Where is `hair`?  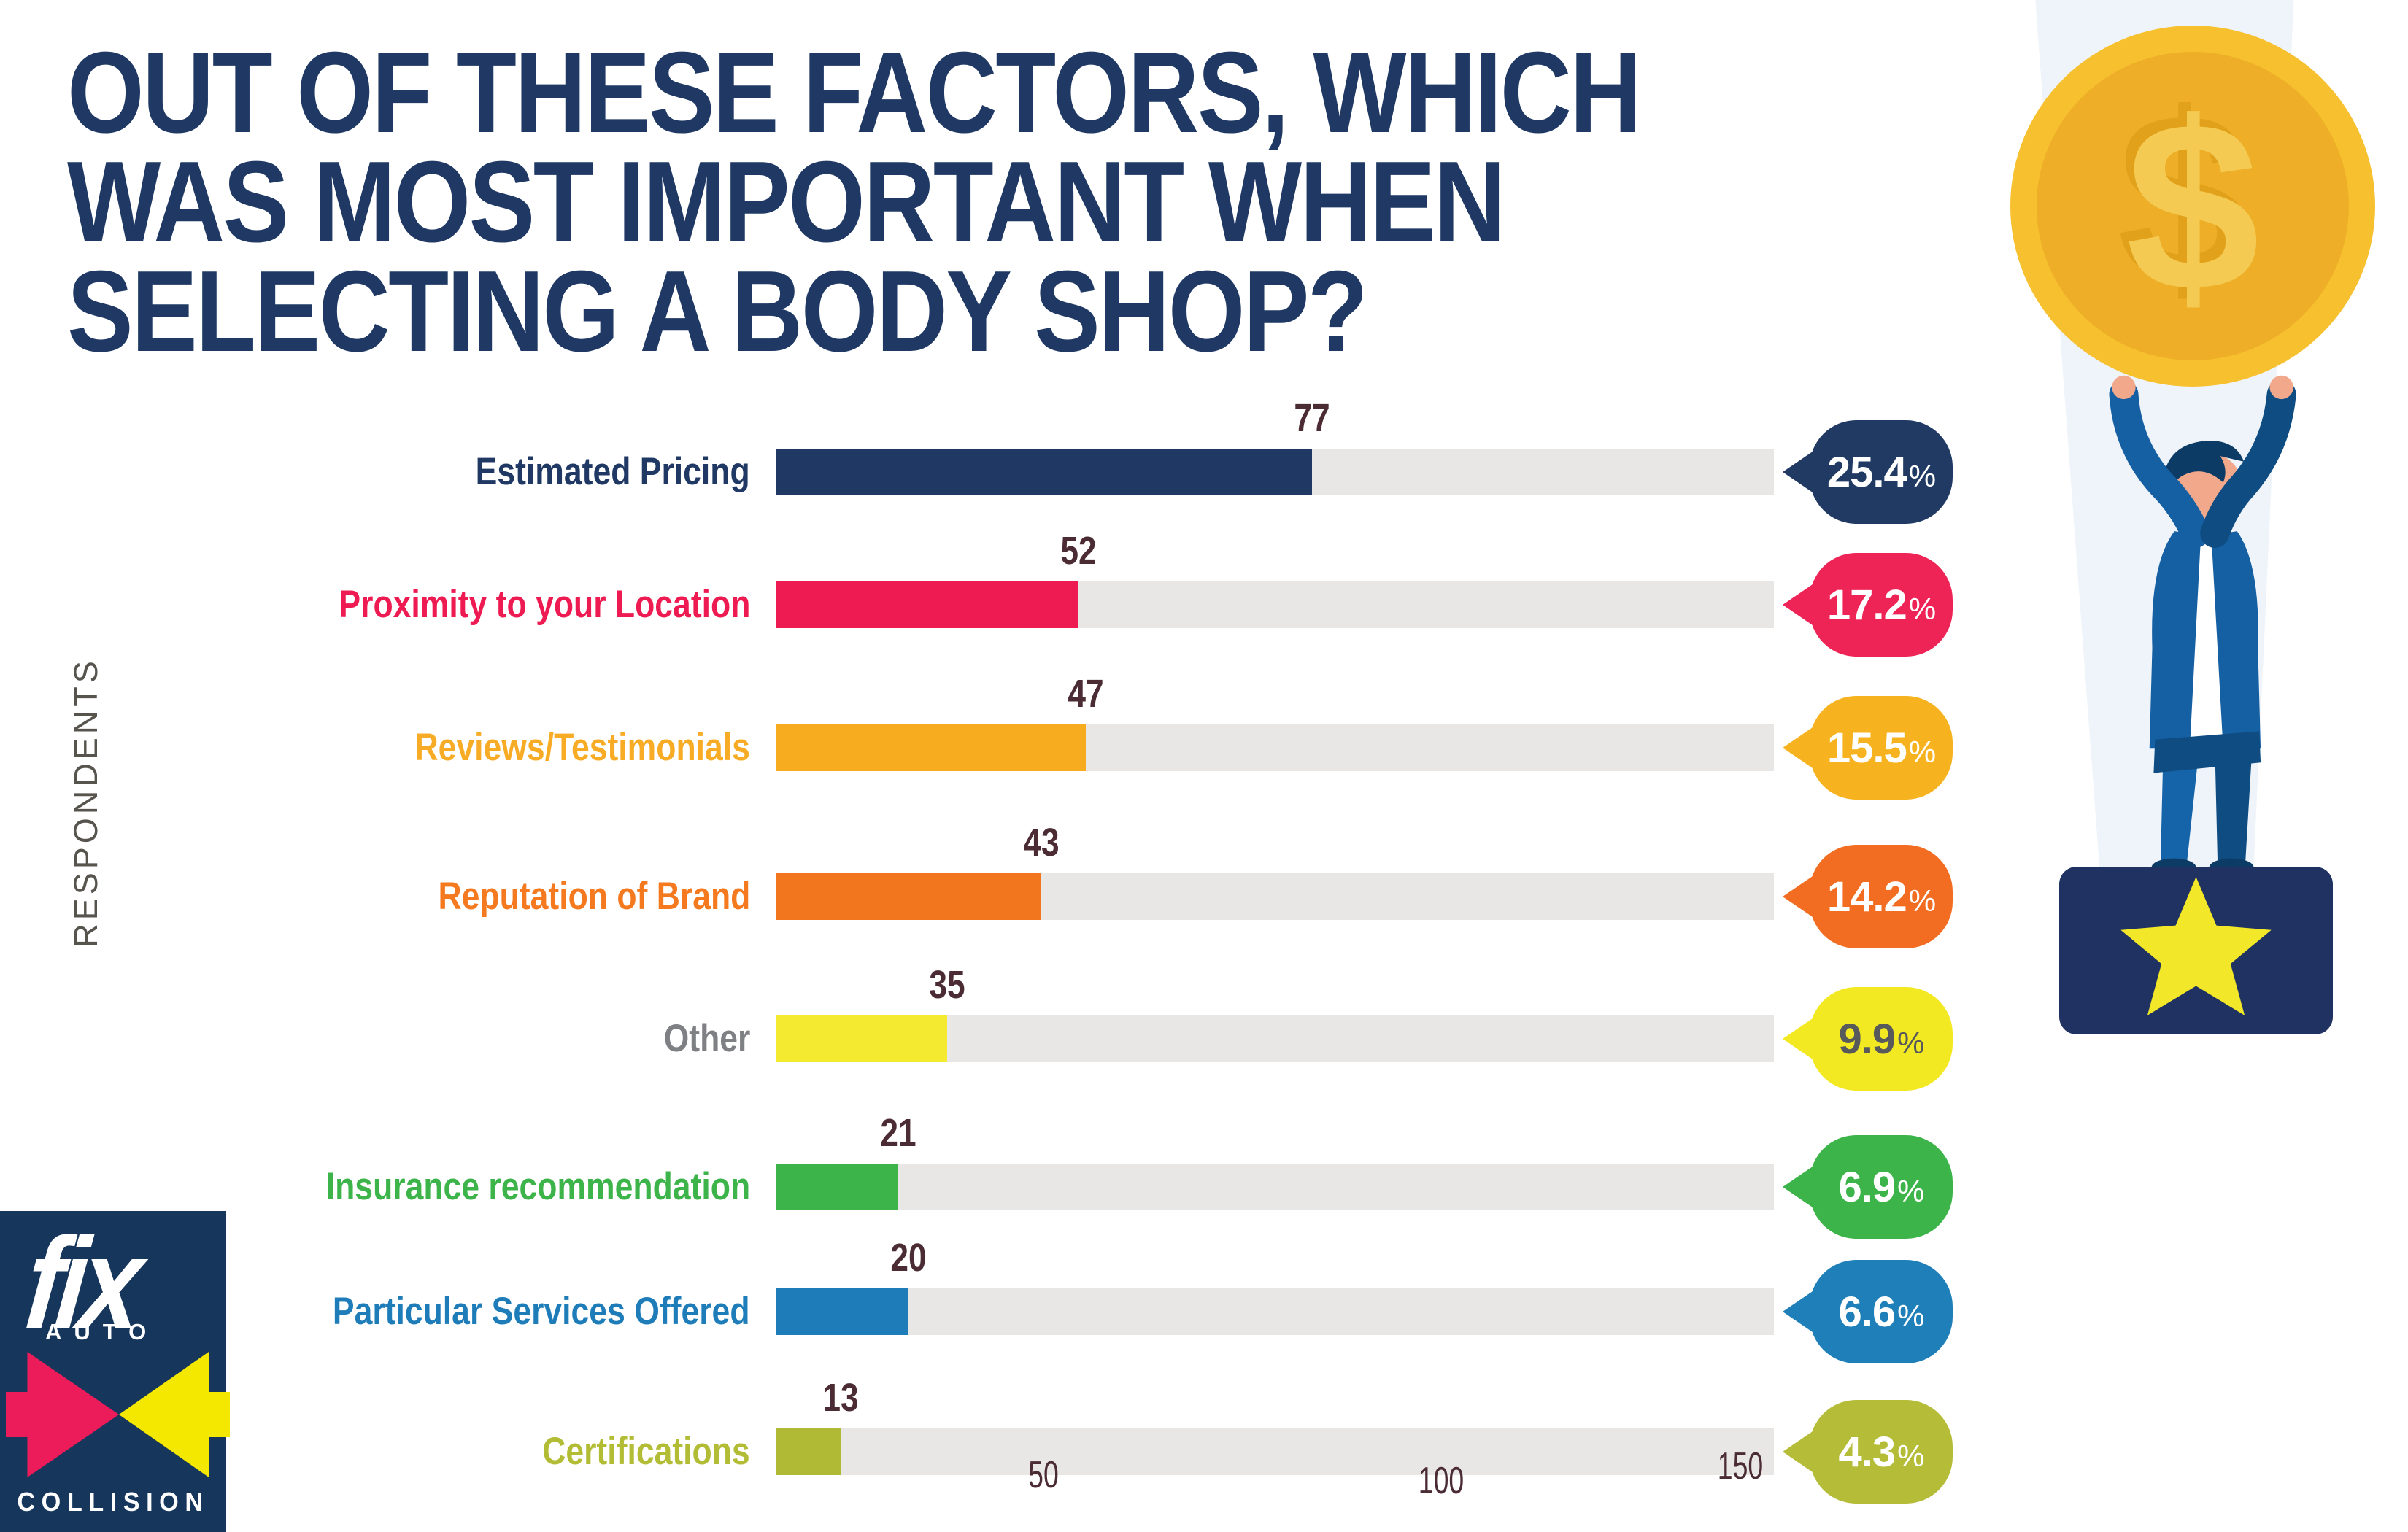
hair is located at coordinates (2203, 478).